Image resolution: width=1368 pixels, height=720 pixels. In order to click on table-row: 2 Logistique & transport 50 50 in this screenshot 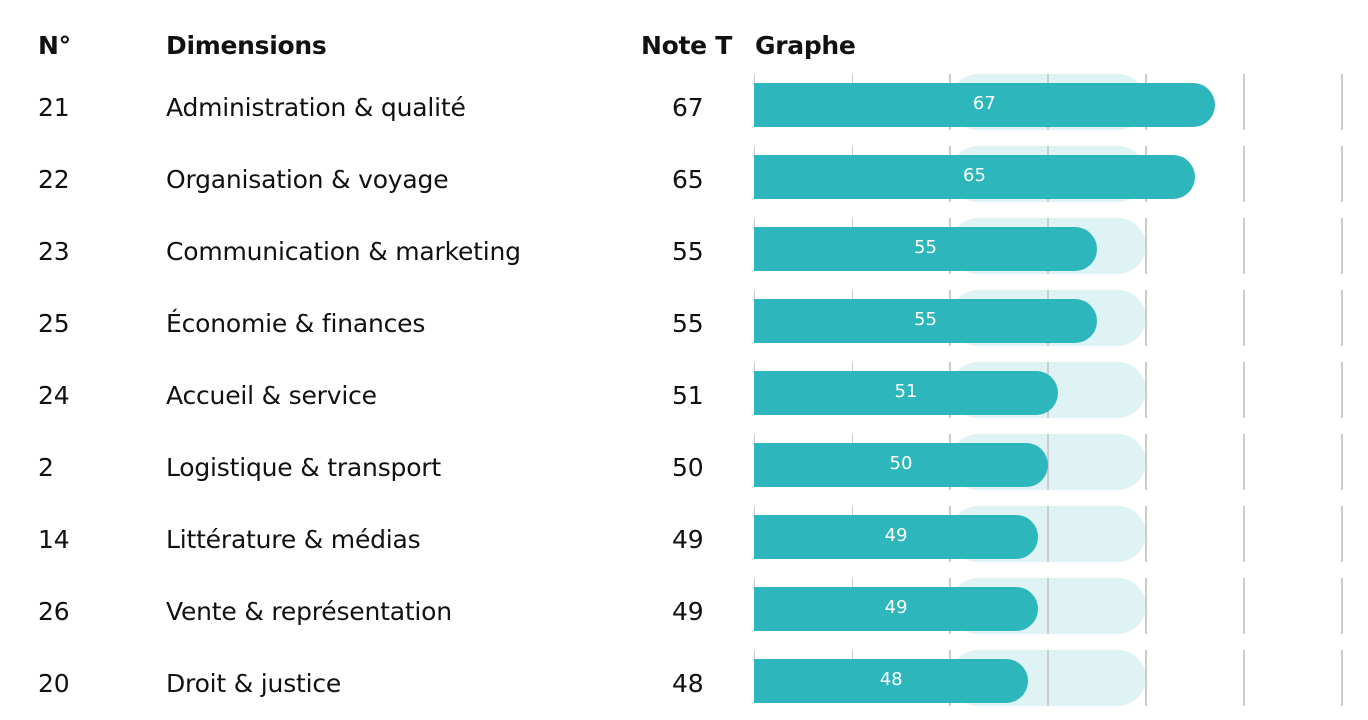, I will do `click(684, 468)`.